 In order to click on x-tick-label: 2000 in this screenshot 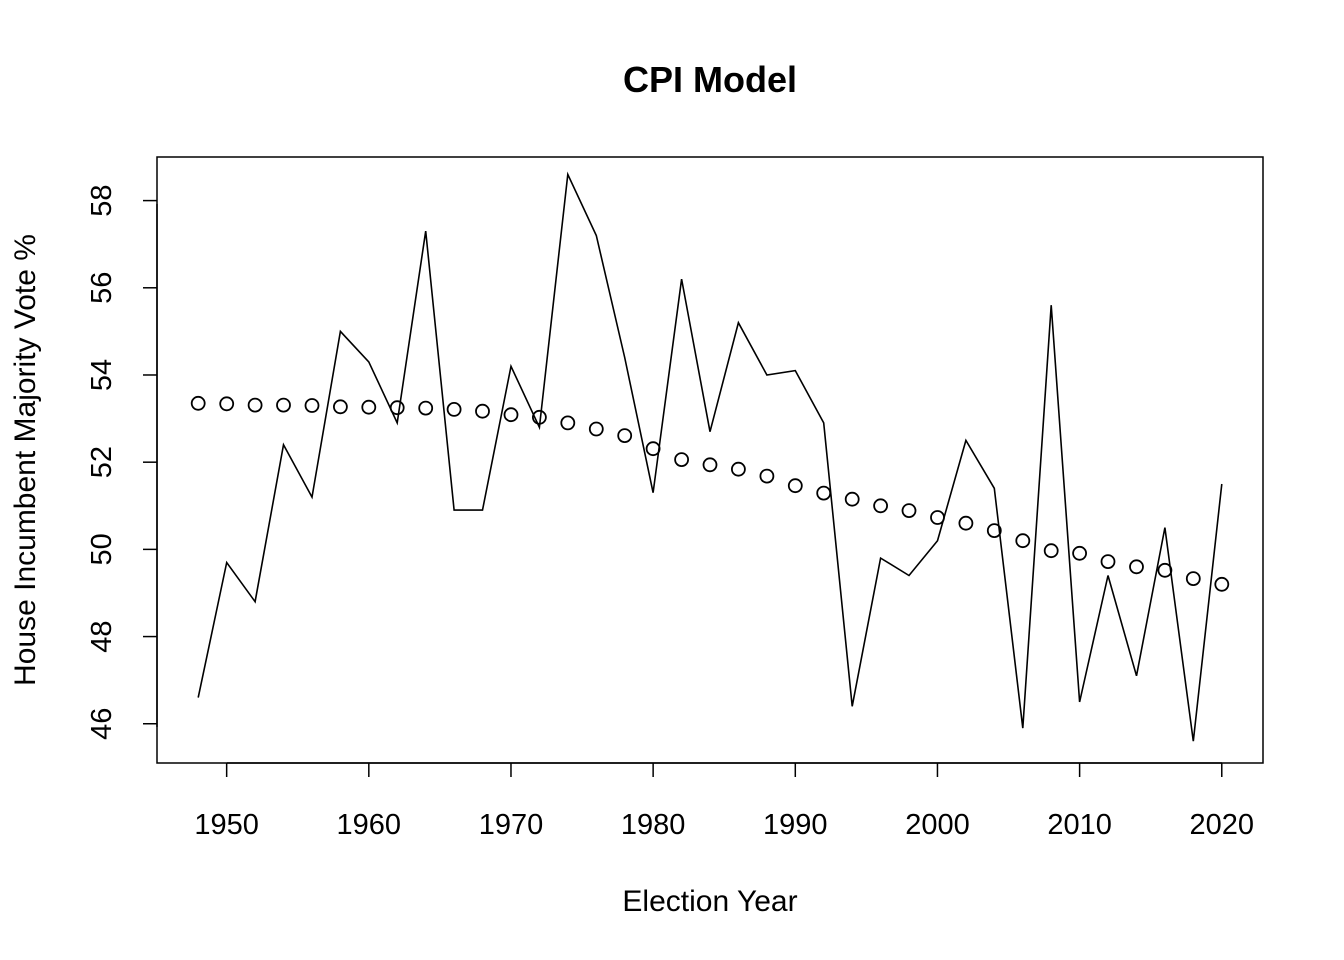, I will do `click(937, 825)`.